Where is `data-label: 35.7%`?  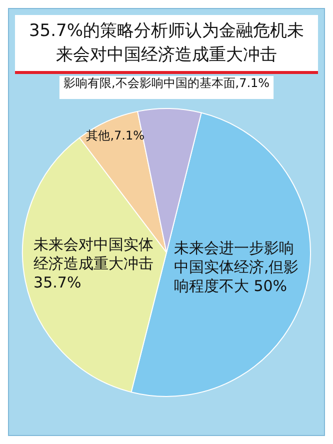 data-label: 35.7% is located at coordinates (58, 283).